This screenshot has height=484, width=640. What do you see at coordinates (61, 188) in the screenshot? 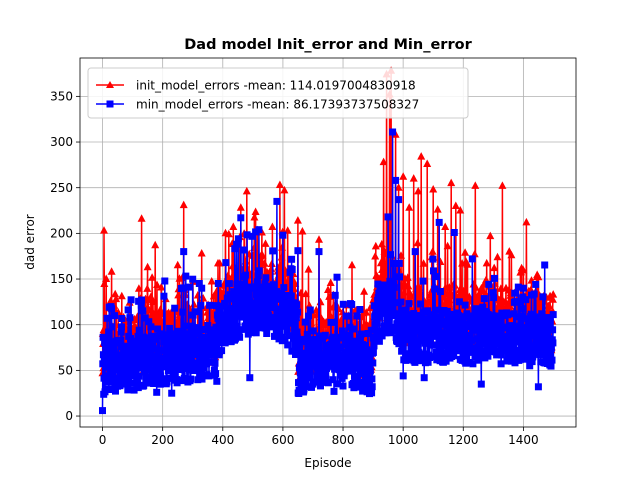
I see `y-tick-label: 250` at bounding box center [61, 188].